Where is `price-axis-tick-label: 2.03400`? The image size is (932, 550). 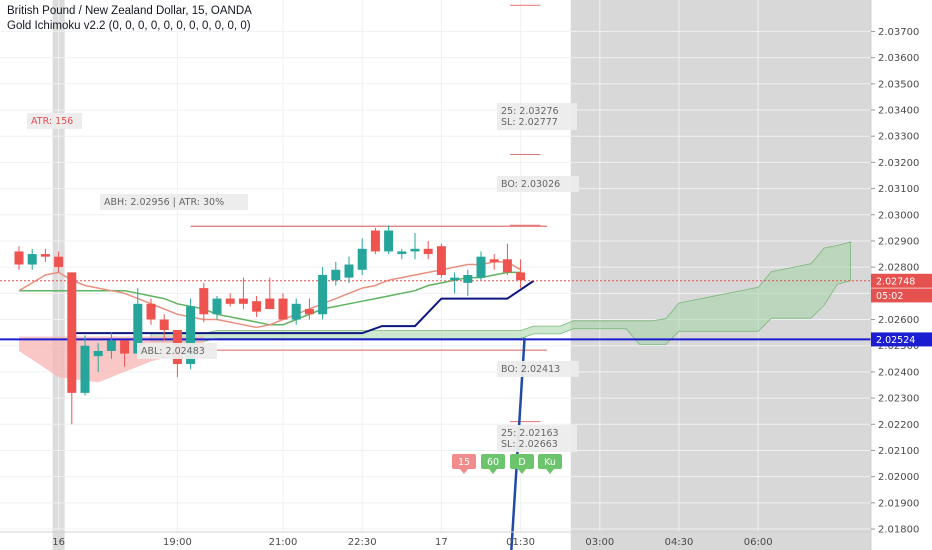
price-axis-tick-label: 2.03400 is located at coordinates (898, 111).